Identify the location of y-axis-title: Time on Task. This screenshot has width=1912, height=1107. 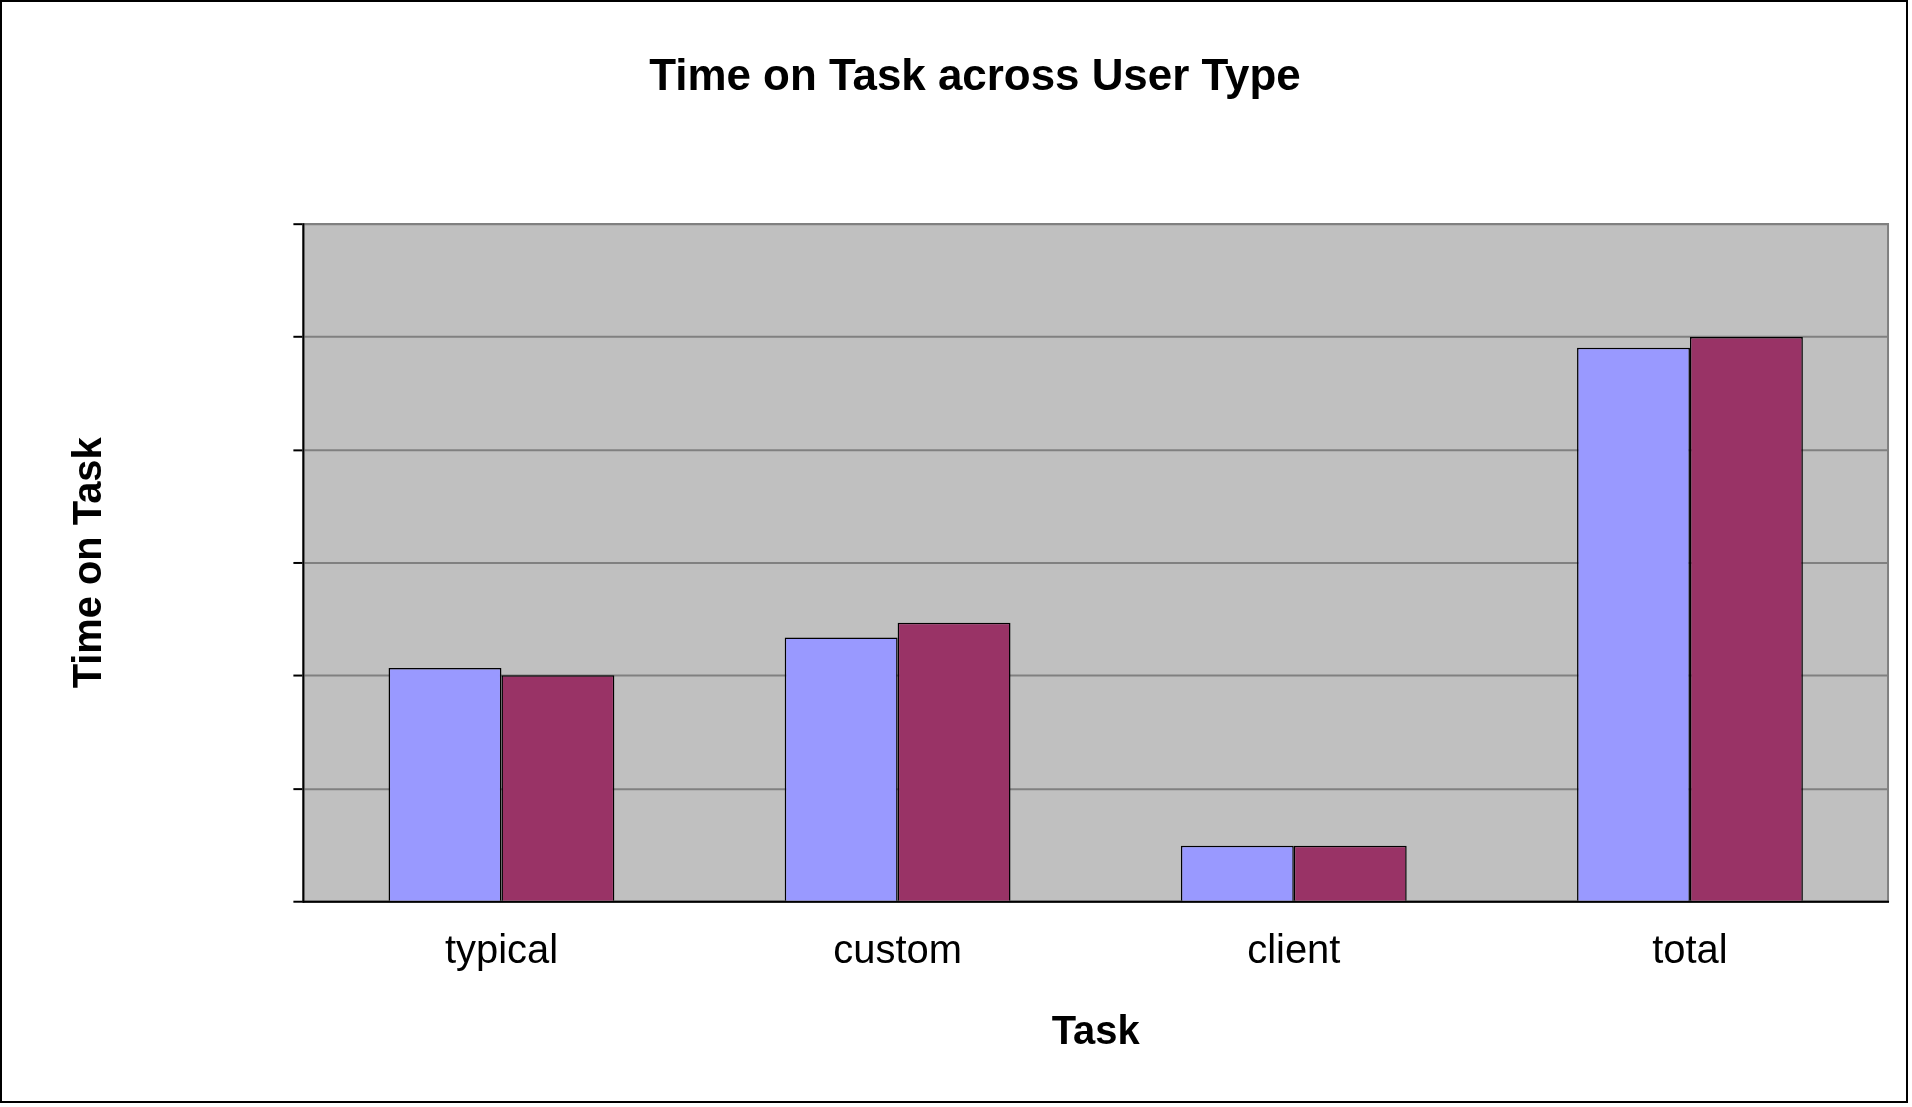
(86, 562).